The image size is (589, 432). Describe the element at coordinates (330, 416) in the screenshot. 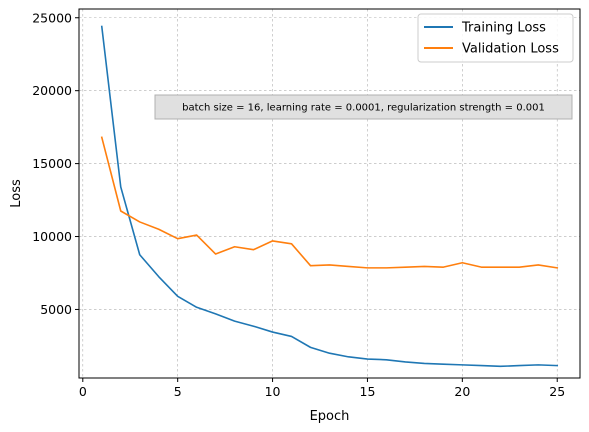

I see `x-axis-label: Epoch` at that location.